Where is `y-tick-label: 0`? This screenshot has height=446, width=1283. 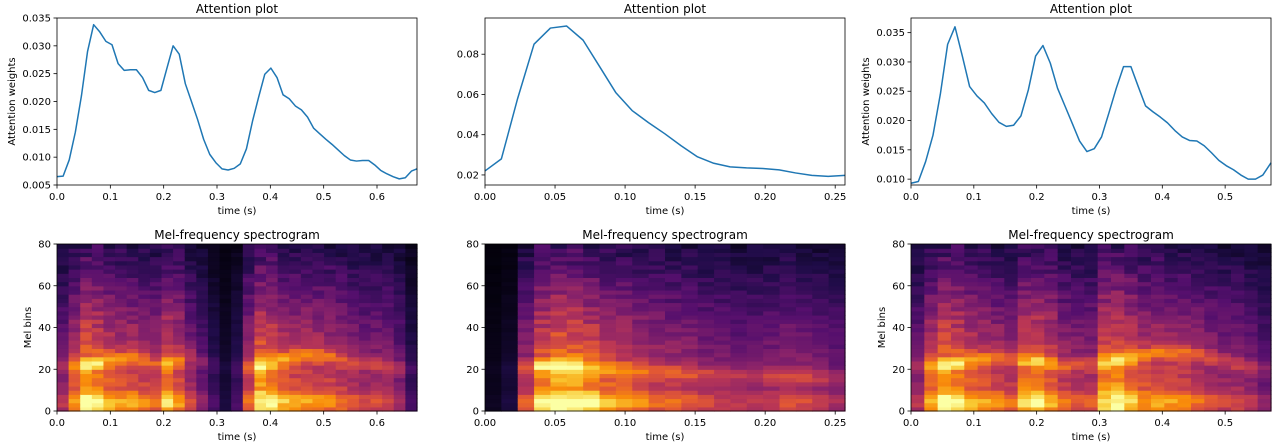 y-tick-label: 0 is located at coordinates (902, 412).